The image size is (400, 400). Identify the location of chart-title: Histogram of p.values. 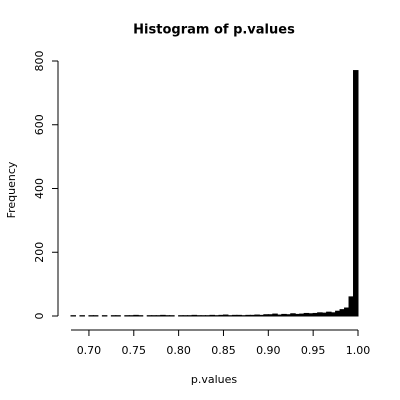
(214, 30).